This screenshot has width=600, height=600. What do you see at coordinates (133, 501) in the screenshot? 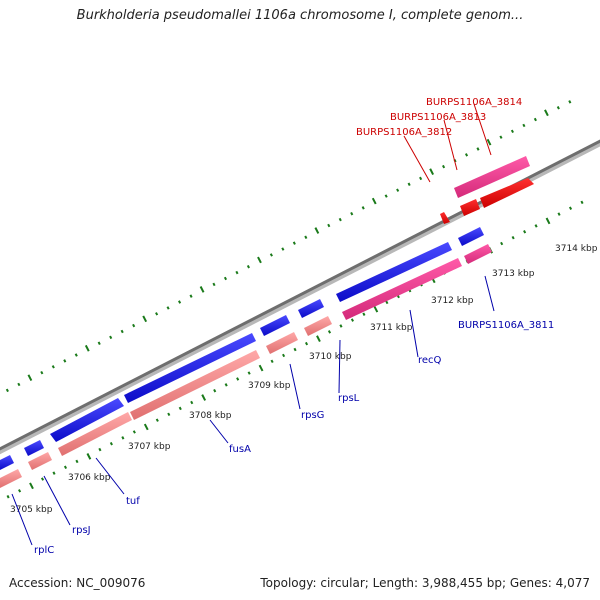
I see `gene-label: tuf` at bounding box center [133, 501].